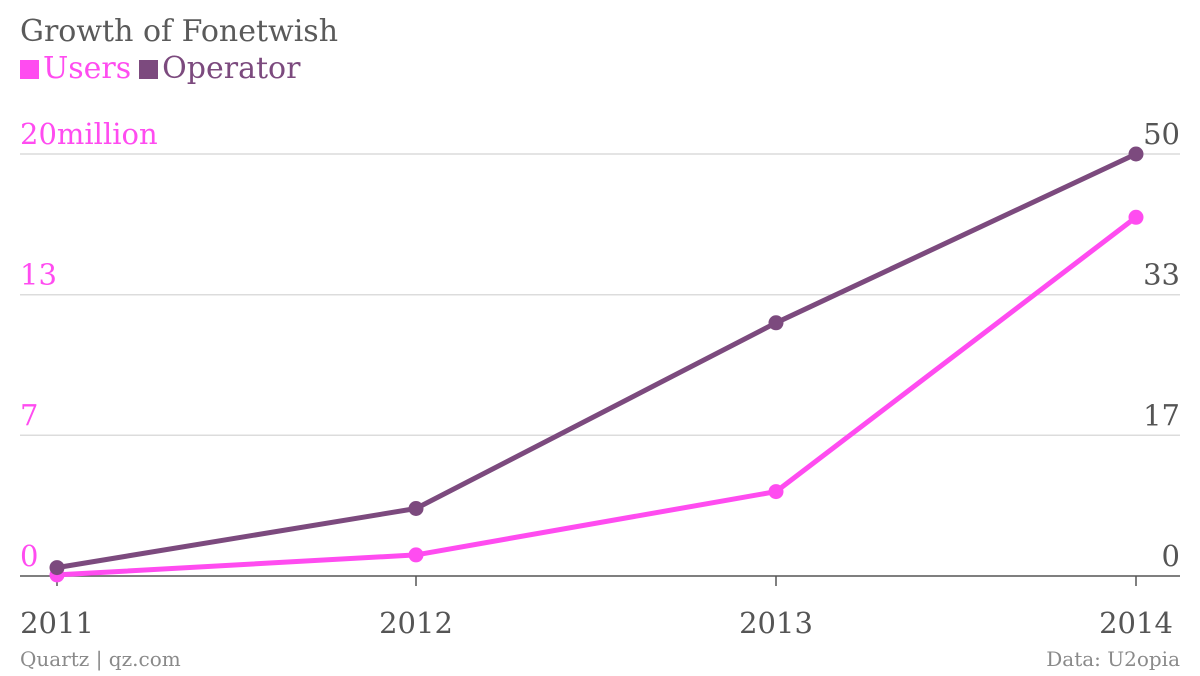  I want to click on x-tick-label: 2011, so click(57, 623).